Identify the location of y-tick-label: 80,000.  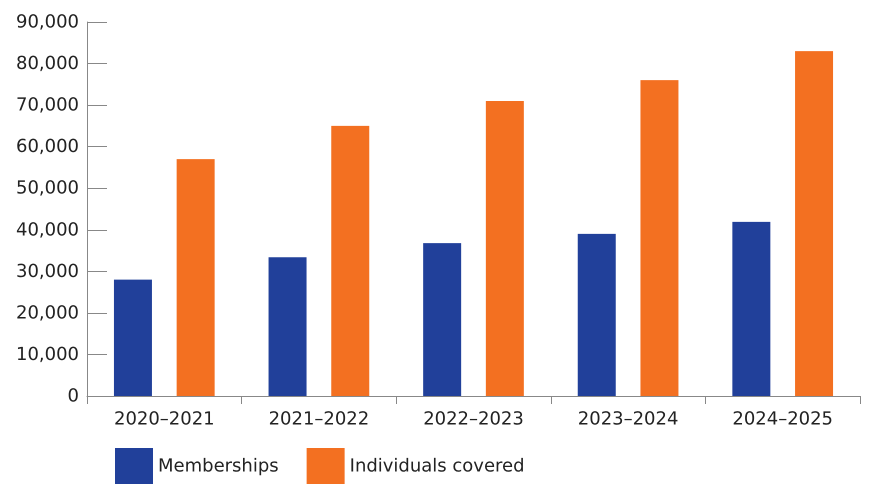
(47, 63).